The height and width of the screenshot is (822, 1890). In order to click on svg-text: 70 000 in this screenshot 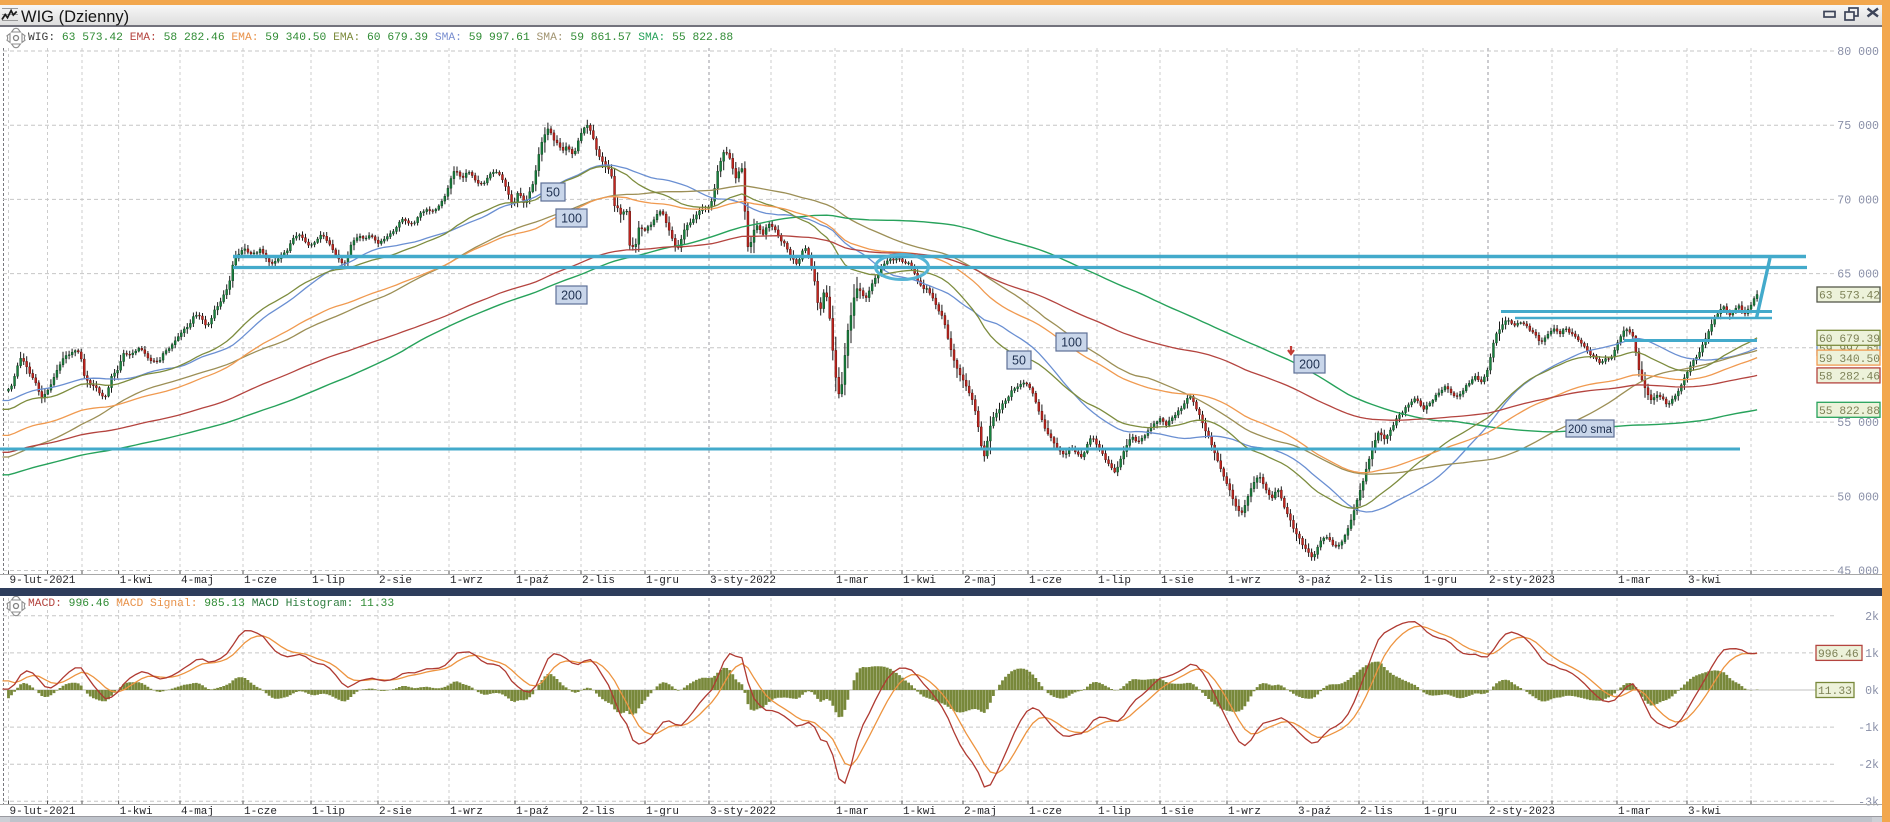, I will do `click(1858, 200)`.